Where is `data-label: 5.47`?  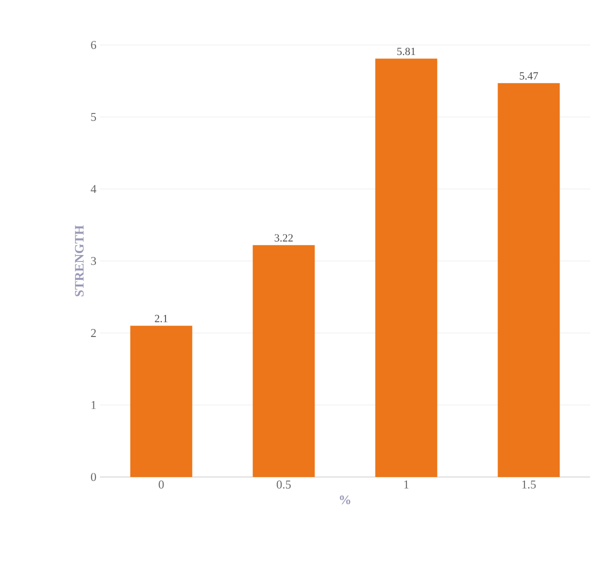 data-label: 5.47 is located at coordinates (529, 76).